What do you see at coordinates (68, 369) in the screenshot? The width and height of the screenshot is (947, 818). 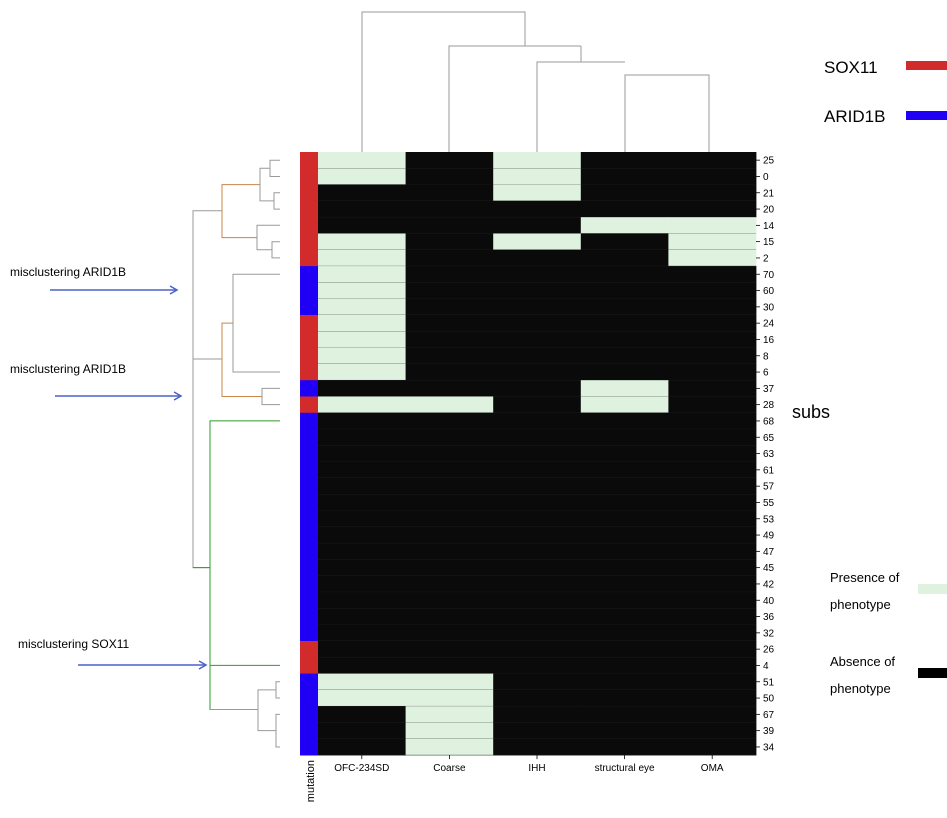 I see `annotation-misclustering-arid1b-2: misclustering ARID1B` at bounding box center [68, 369].